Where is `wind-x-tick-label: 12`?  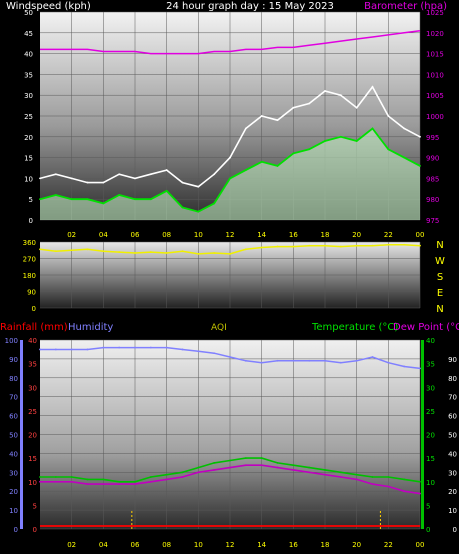
wind-x-tick-label: 12 is located at coordinates (230, 235).